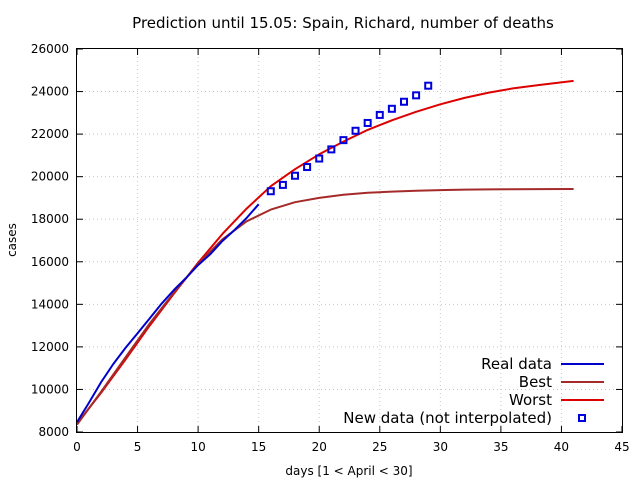 Image resolution: width=640 pixels, height=480 pixels. What do you see at coordinates (50, 304) in the screenshot?
I see `y-tick-label: 14000` at bounding box center [50, 304].